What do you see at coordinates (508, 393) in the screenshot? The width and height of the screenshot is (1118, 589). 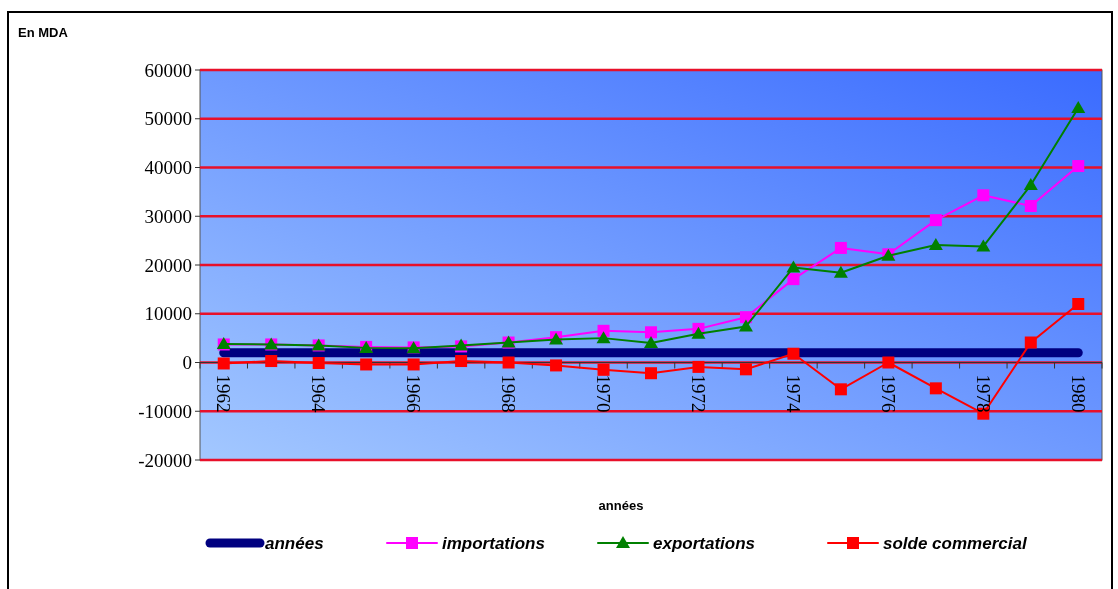 I see `x-tick-label: 1968` at bounding box center [508, 393].